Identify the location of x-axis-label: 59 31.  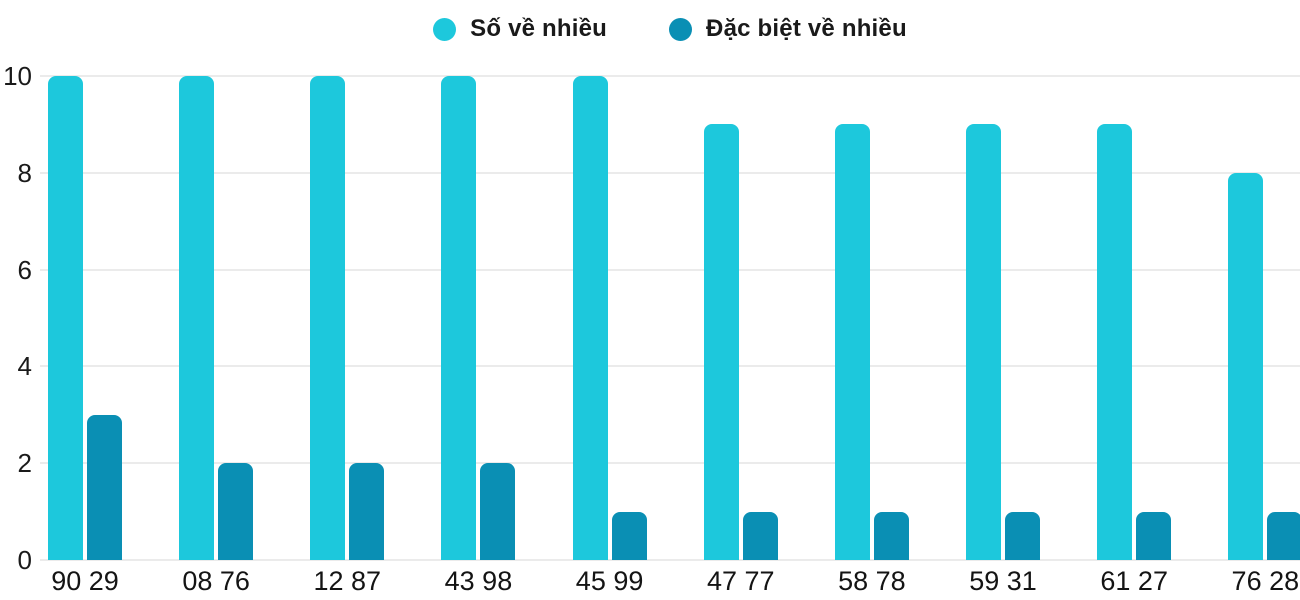
(1003, 581).